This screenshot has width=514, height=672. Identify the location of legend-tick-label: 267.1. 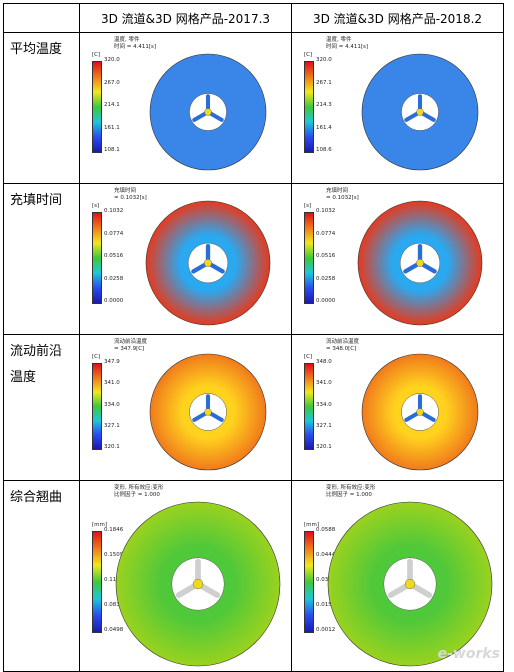
(324, 82).